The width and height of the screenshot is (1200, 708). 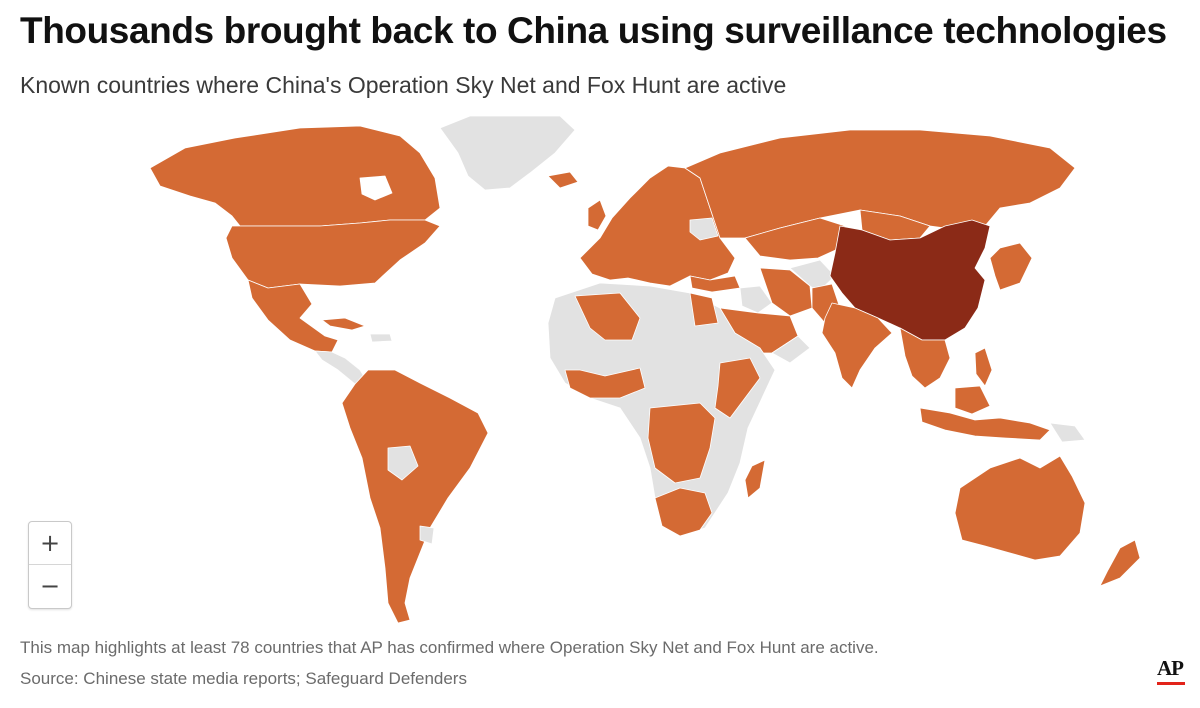 I want to click on zoom-out-button: −, so click(x=50, y=586).